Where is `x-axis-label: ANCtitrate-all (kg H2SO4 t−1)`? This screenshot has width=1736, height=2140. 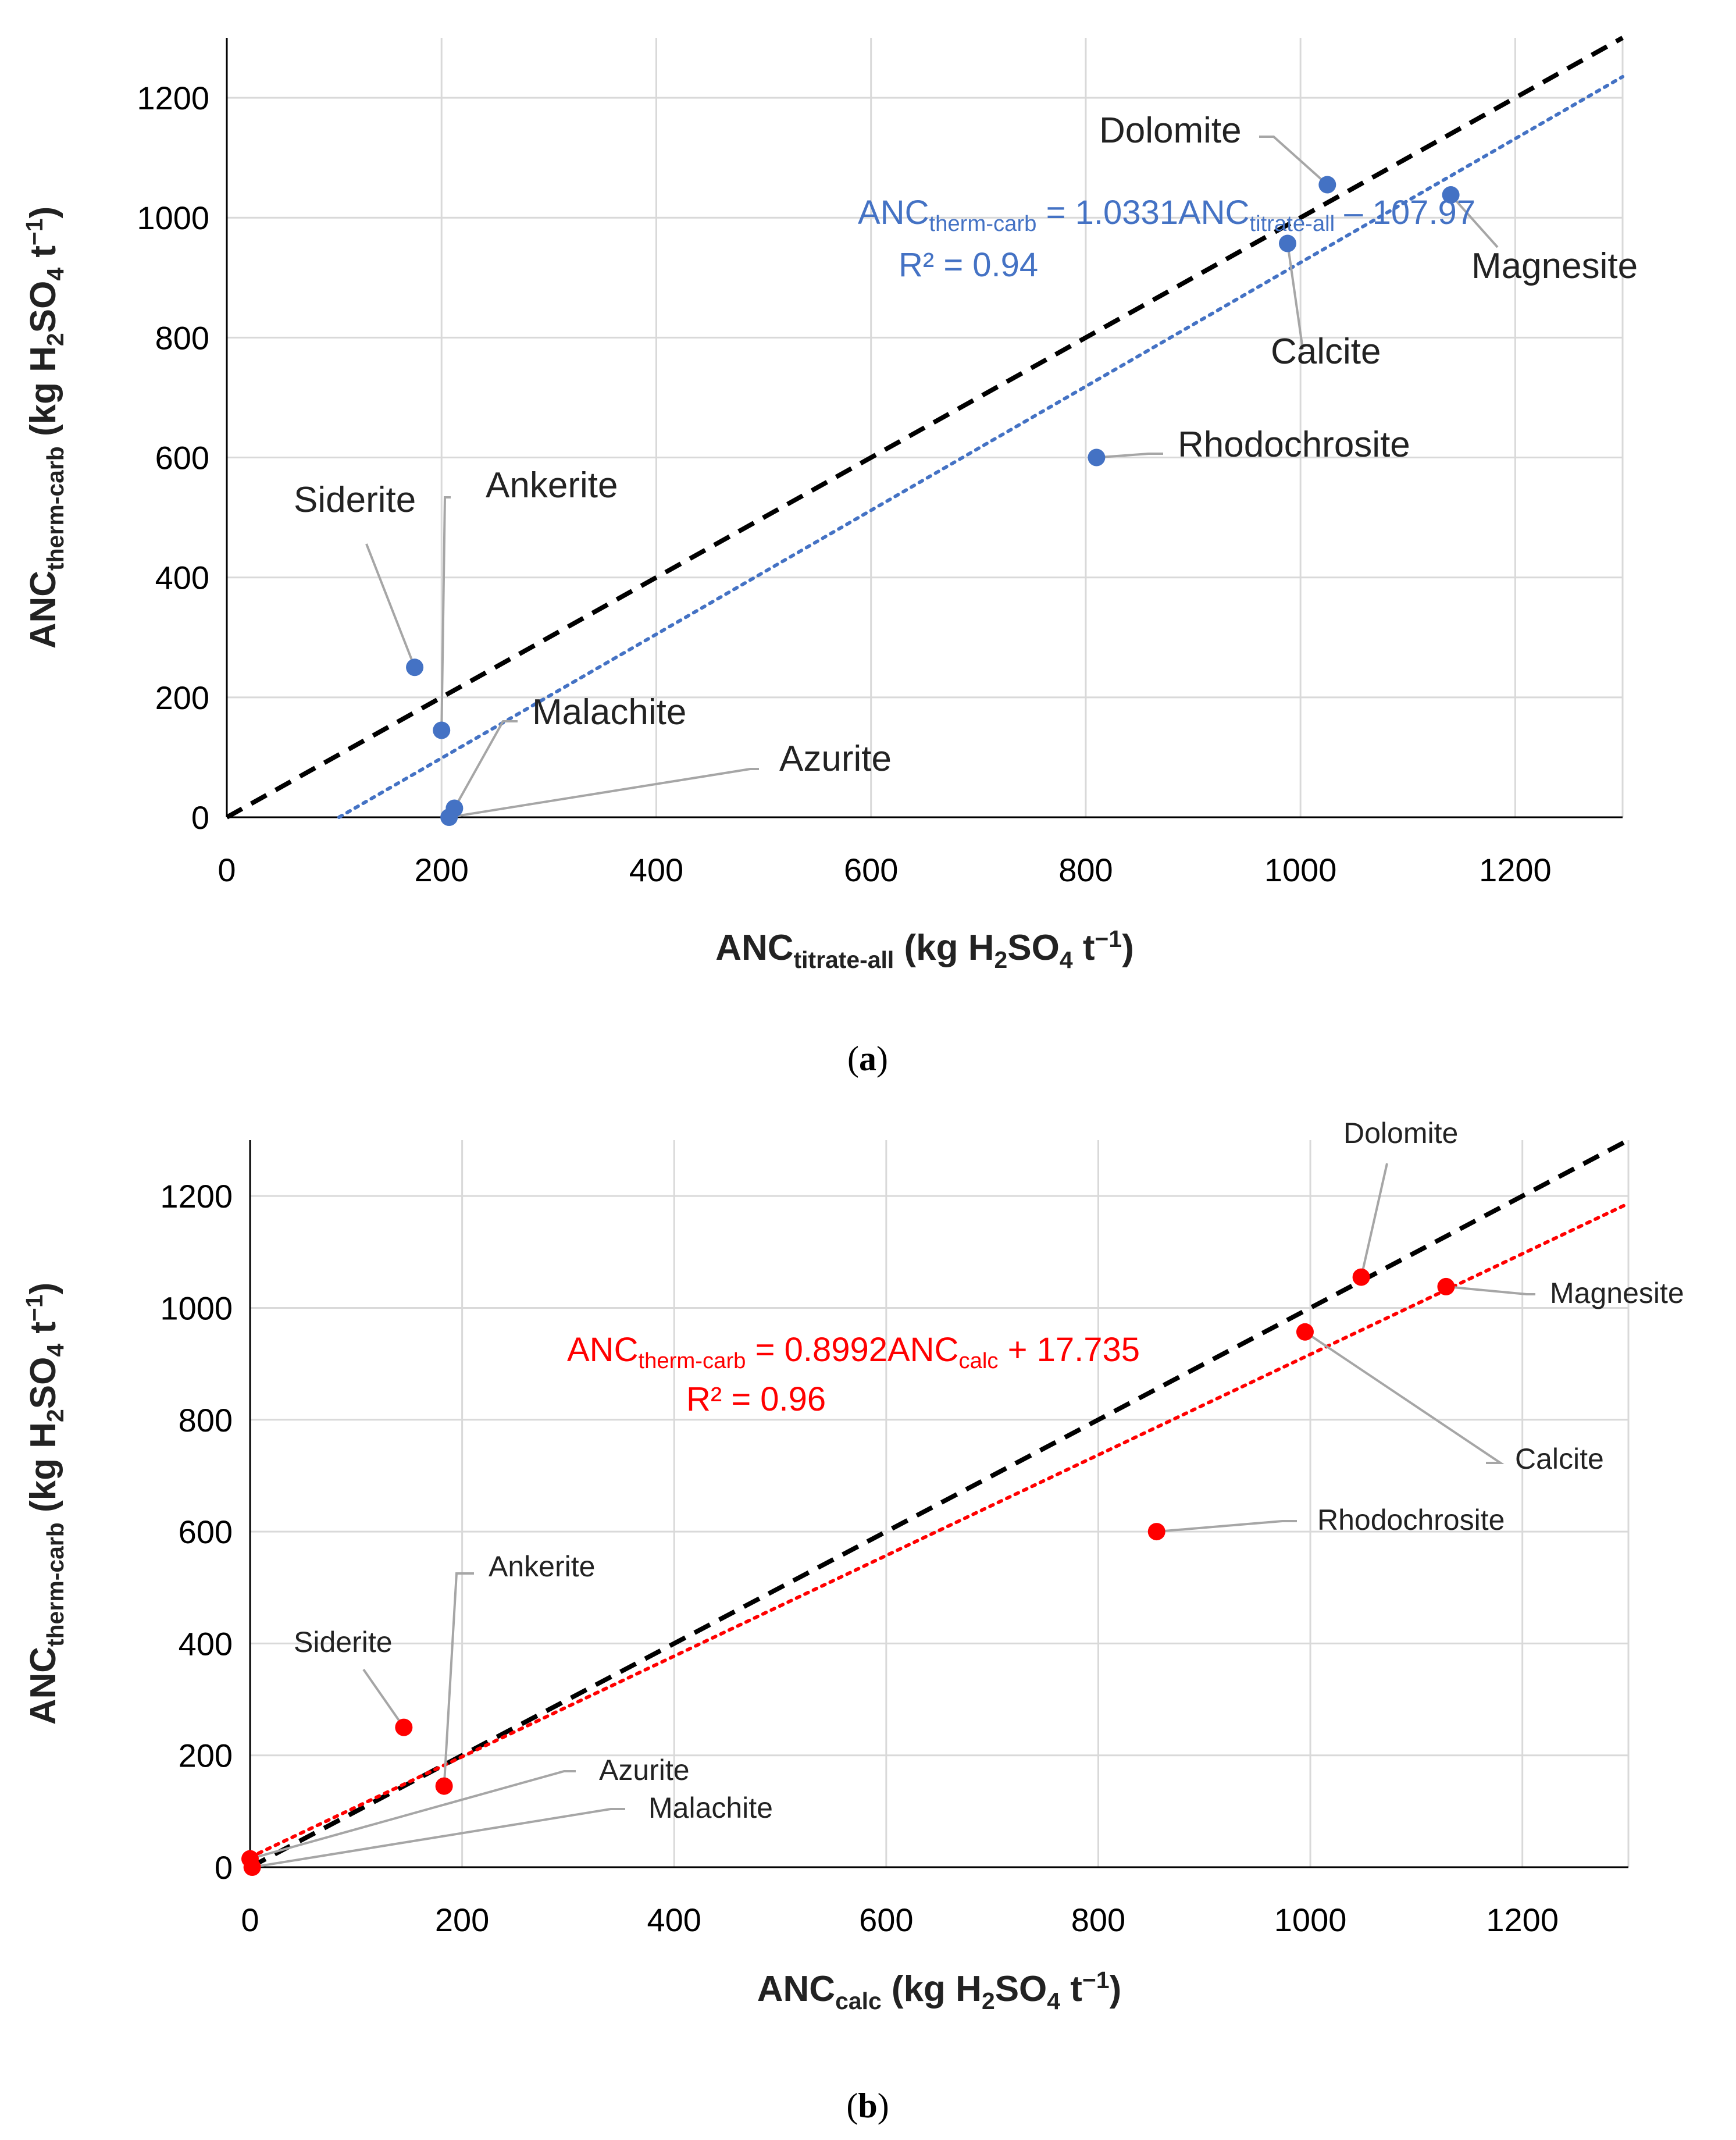 x-axis-label: ANCtitrate-all (kg H2SO4 t−1) is located at coordinates (925, 949).